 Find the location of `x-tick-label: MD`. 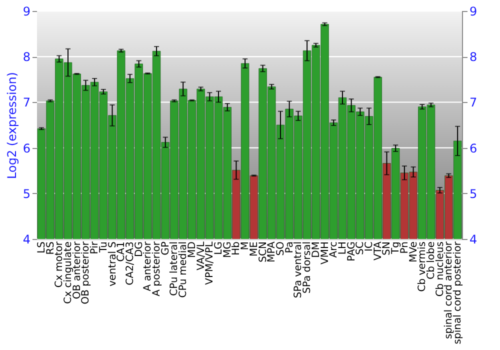

x-tick-label: MD is located at coordinates (192, 249).